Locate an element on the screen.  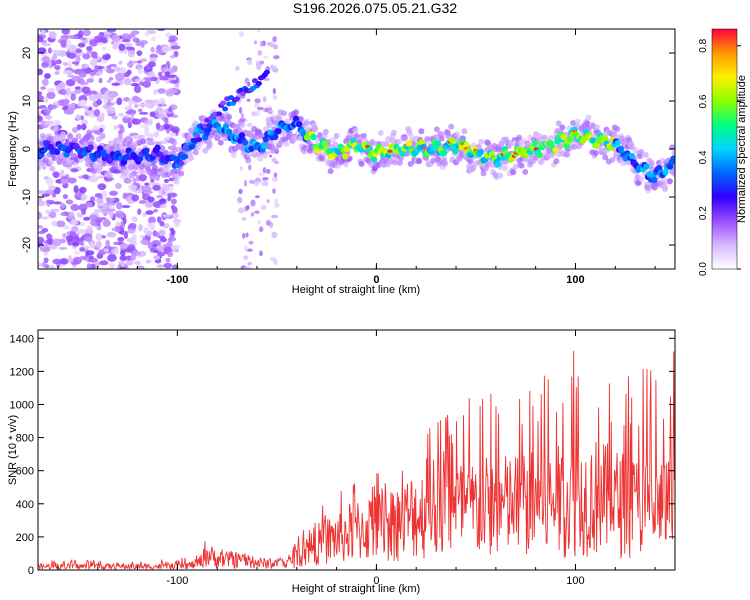
heatmap-y-tick-label: -20 is located at coordinates (27, 245).